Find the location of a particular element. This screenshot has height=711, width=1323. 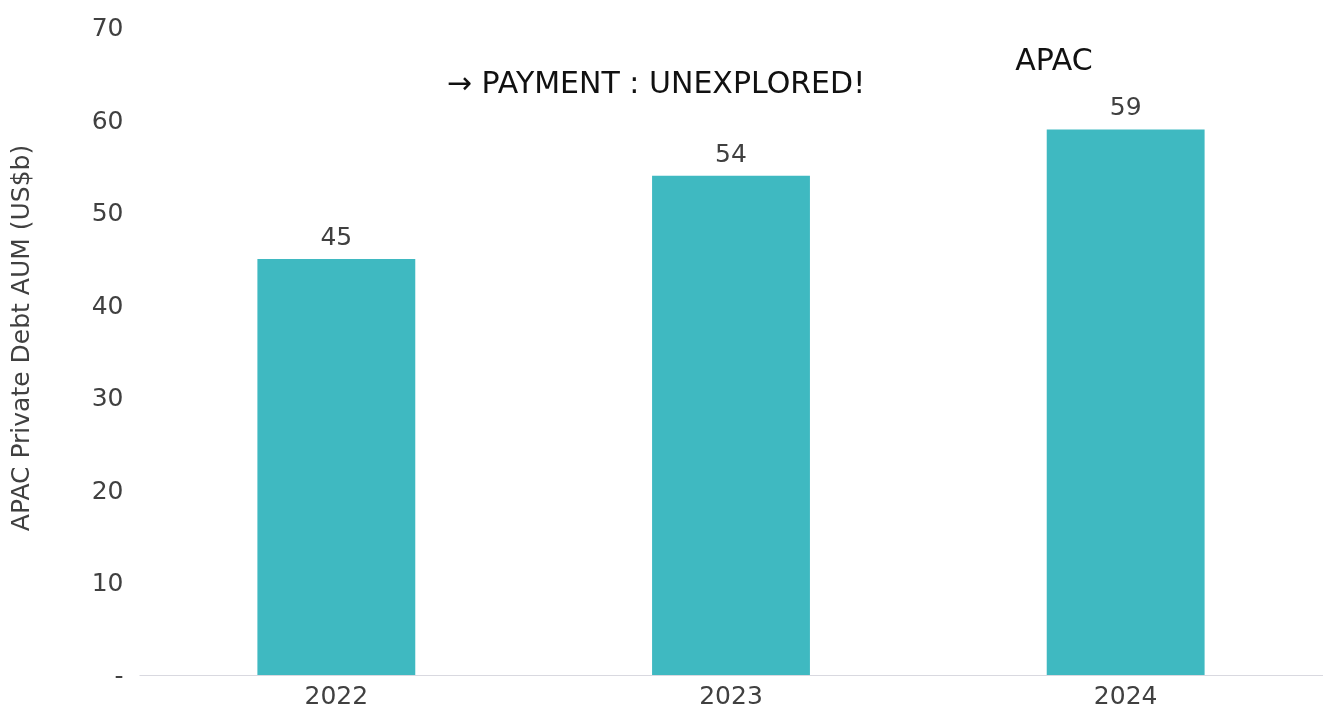

annotation: APAC is located at coordinates (1054, 59).